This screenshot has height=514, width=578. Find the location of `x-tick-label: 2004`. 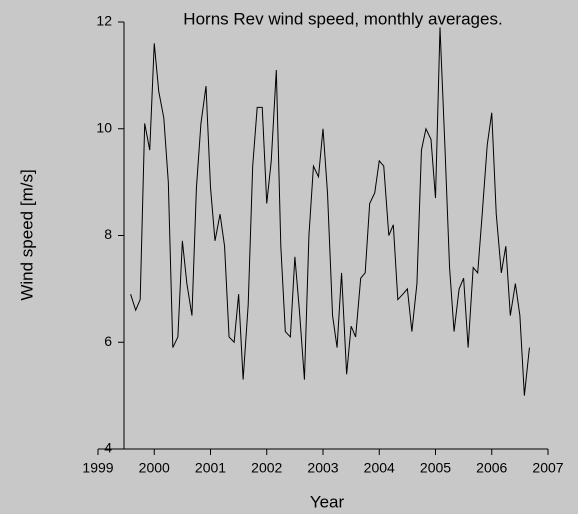

x-tick-label: 2004 is located at coordinates (379, 468).